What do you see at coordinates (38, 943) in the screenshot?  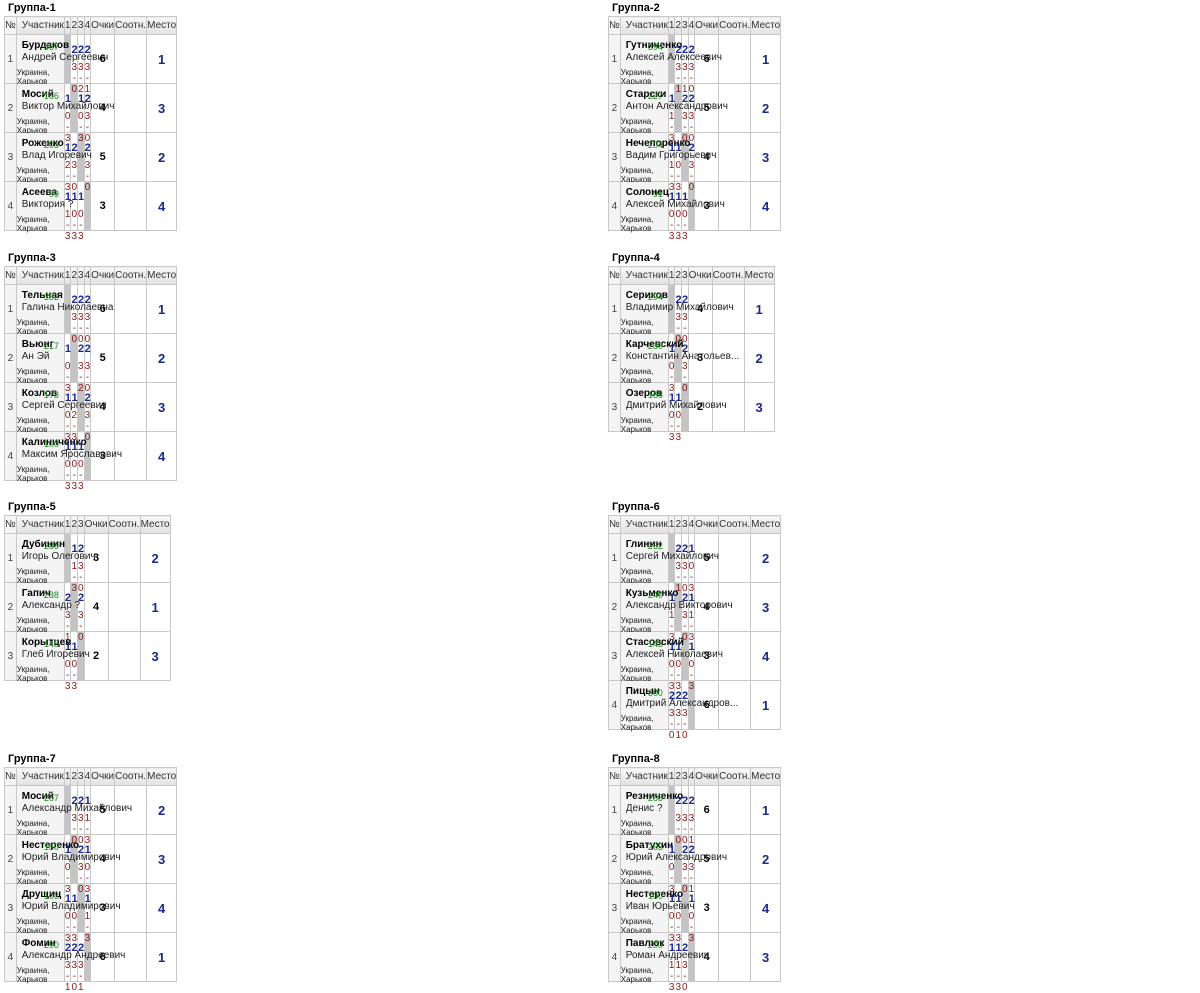 I see `player-surname: Фомин` at bounding box center [38, 943].